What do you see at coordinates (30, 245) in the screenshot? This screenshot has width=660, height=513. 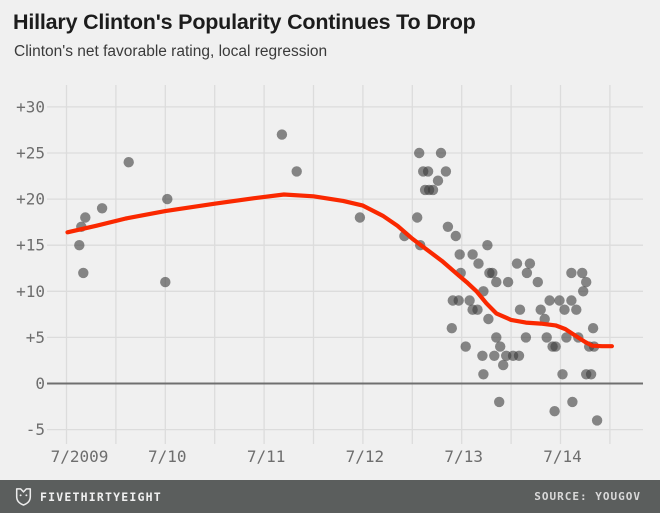 I see `y-tick-label: +15` at bounding box center [30, 245].